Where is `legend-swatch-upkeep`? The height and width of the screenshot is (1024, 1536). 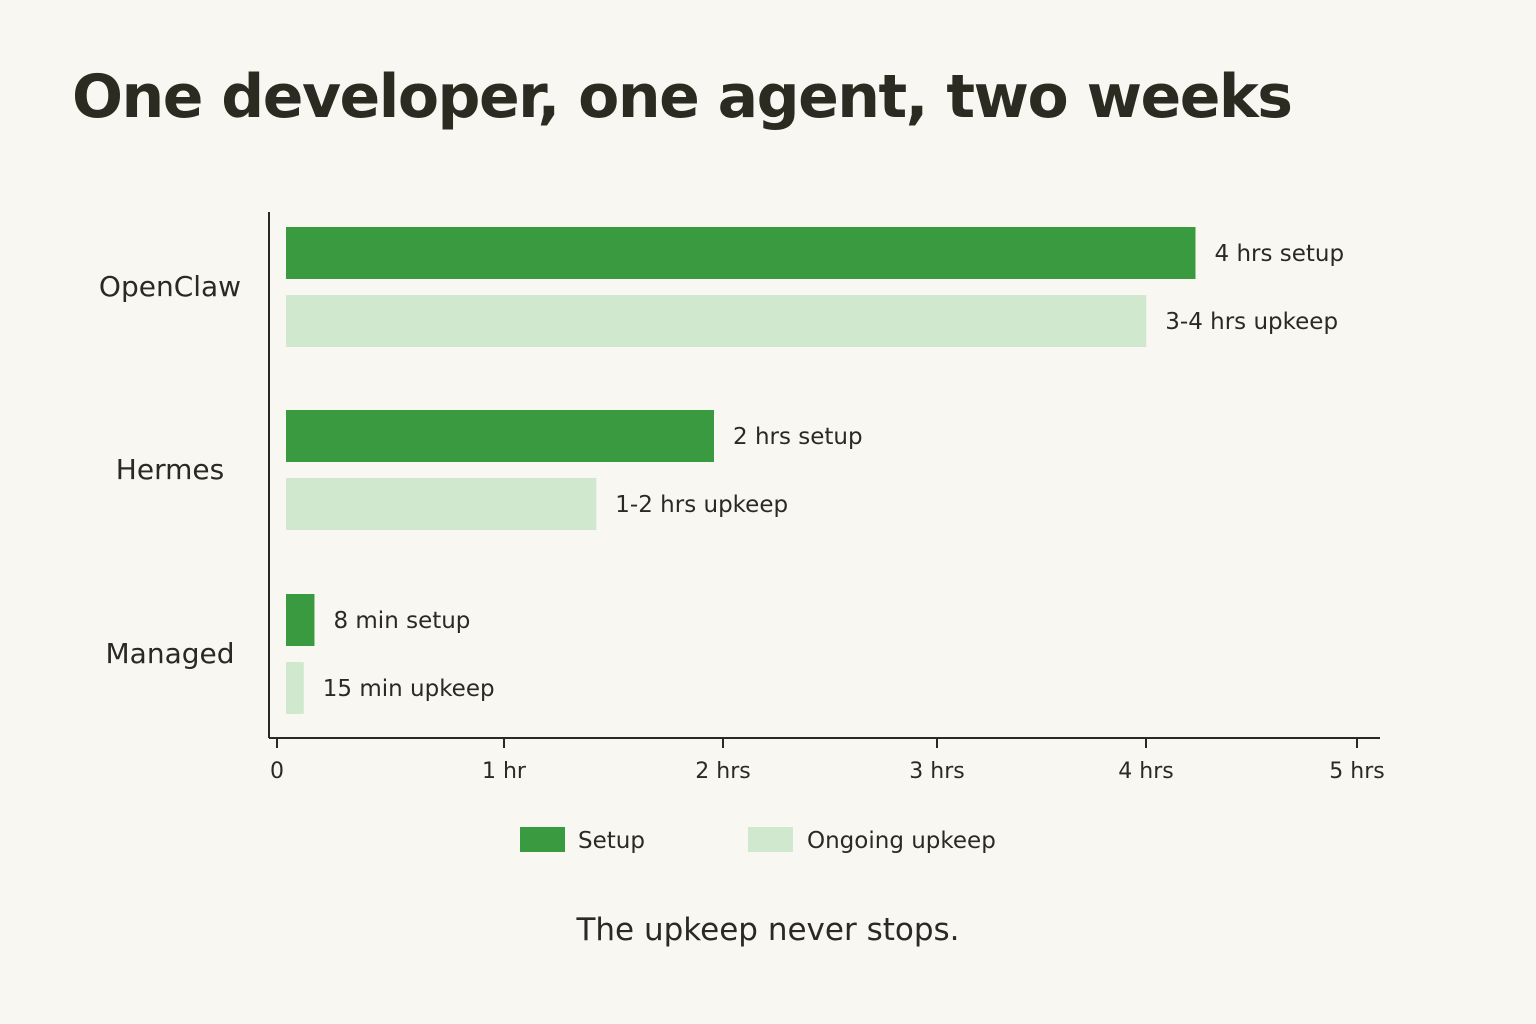 legend-swatch-upkeep is located at coordinates (770, 839).